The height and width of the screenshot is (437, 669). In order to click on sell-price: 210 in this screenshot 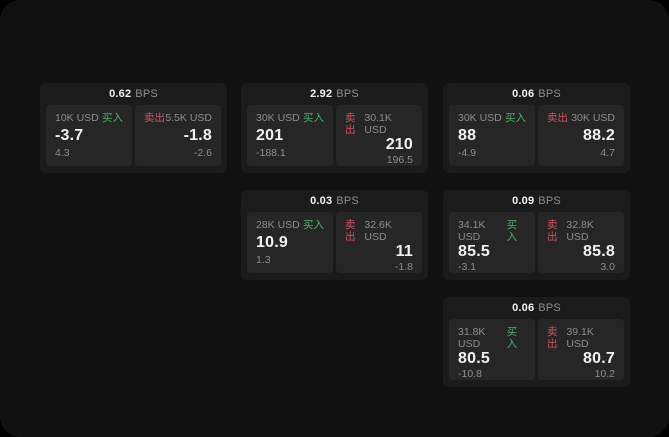, I will do `click(399, 144)`.